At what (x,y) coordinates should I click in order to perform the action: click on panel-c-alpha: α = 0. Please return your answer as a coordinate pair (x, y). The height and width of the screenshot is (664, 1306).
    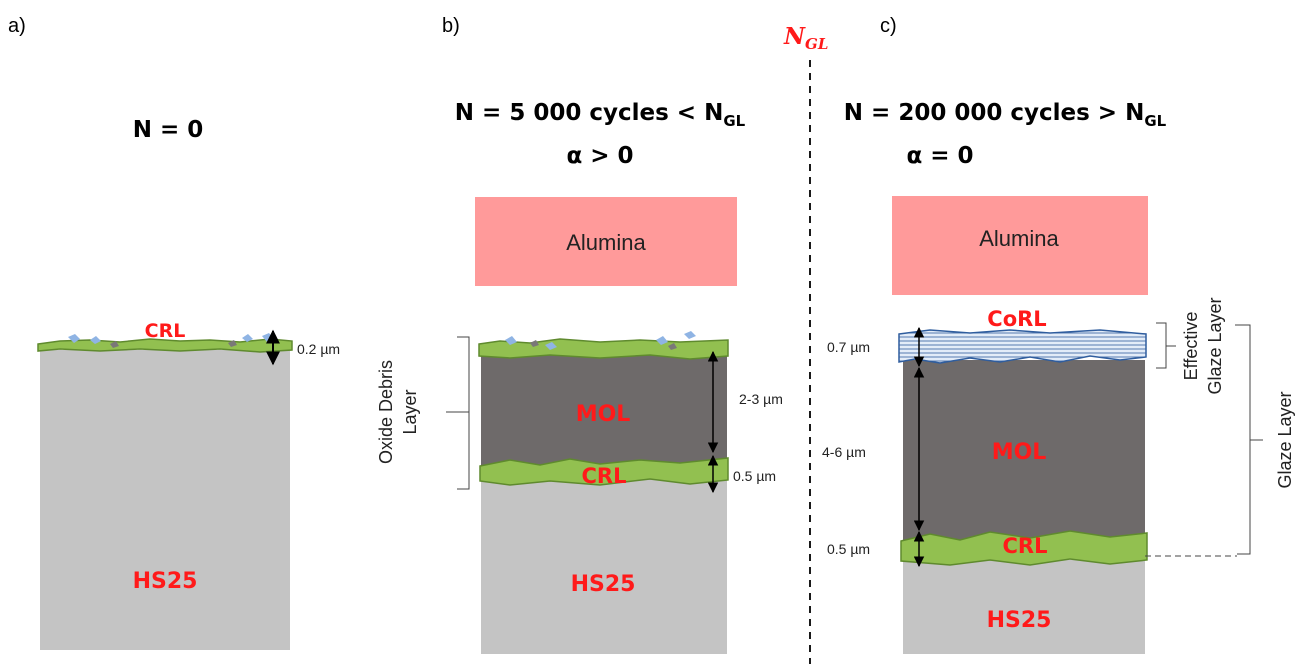
    Looking at the image, I should click on (939, 156).